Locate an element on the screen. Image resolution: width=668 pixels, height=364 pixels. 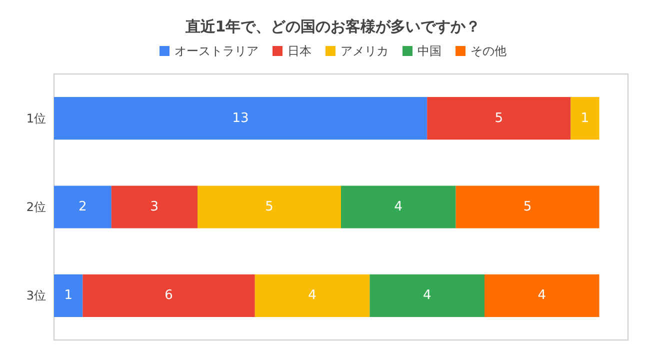
legend-label: 中国 is located at coordinates (430, 51).